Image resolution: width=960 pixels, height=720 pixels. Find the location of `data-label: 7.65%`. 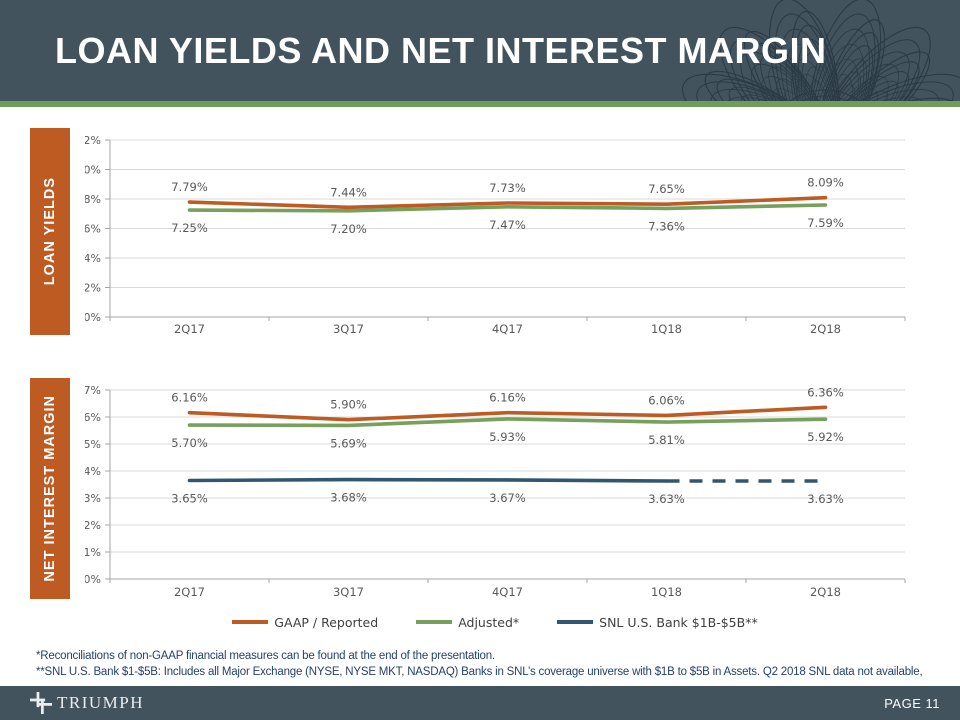

data-label: 7.65% is located at coordinates (666, 189).